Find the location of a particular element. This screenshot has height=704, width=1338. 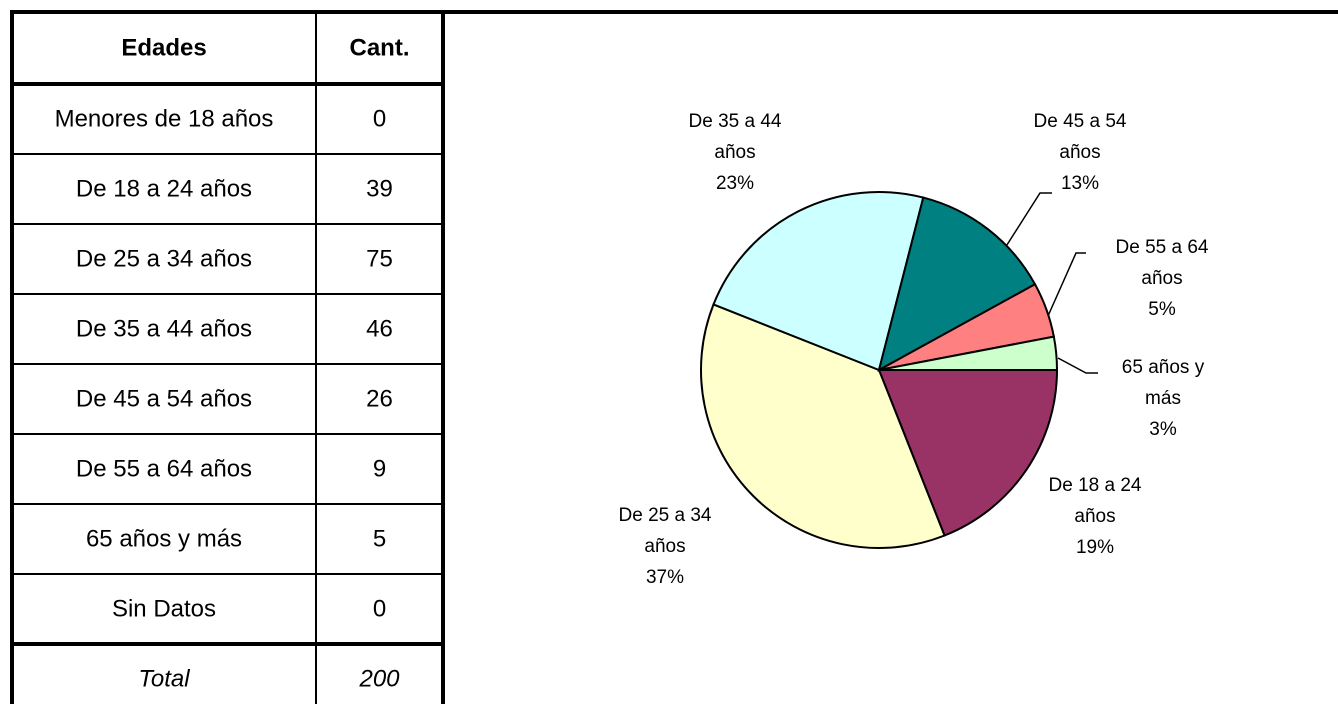

slice-value: 19% is located at coordinates (1095, 547).